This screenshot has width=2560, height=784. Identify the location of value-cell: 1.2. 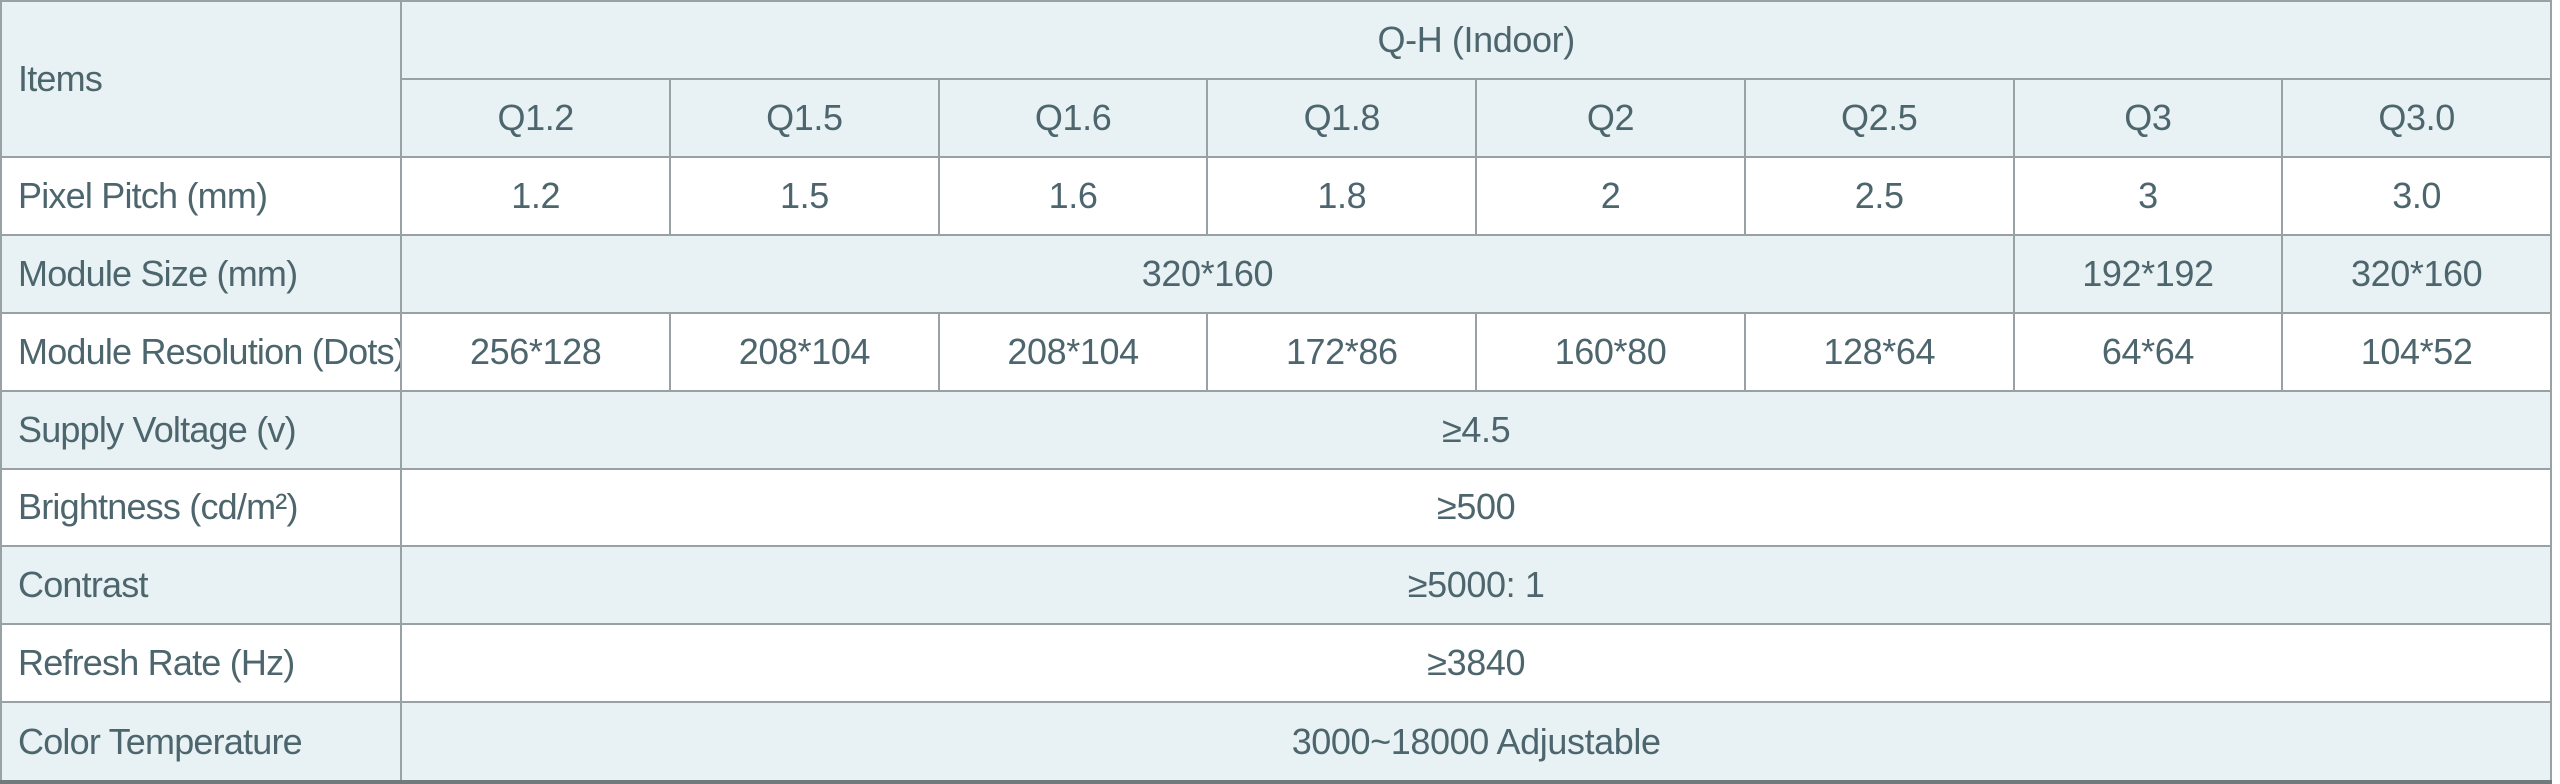
(536, 195).